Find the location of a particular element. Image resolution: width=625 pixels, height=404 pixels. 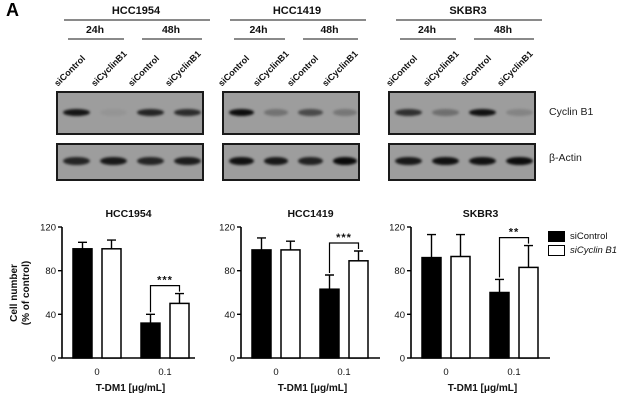

blot-group-title: HCC1419 is located at coordinates (297, 11).